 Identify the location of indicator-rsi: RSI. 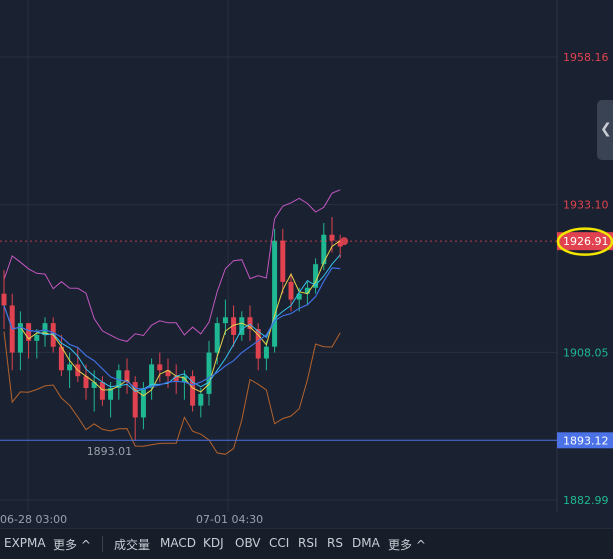
(308, 543).